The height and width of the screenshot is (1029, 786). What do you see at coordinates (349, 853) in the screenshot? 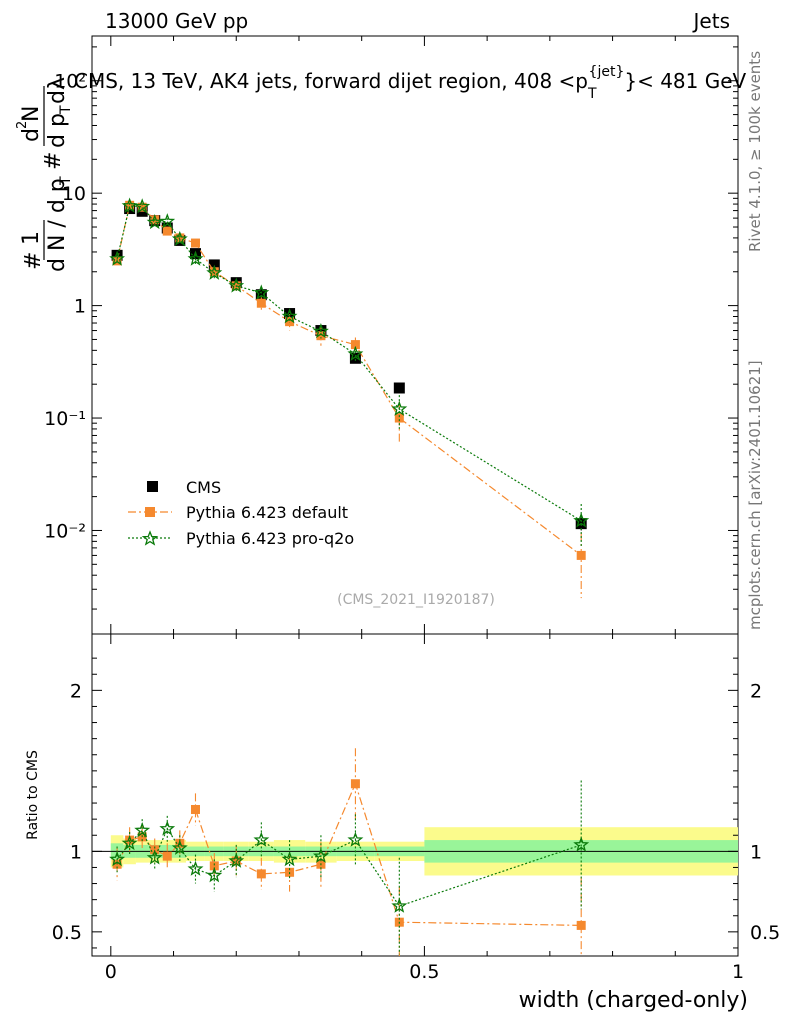
I see `ratio-line-default` at bounding box center [349, 853].